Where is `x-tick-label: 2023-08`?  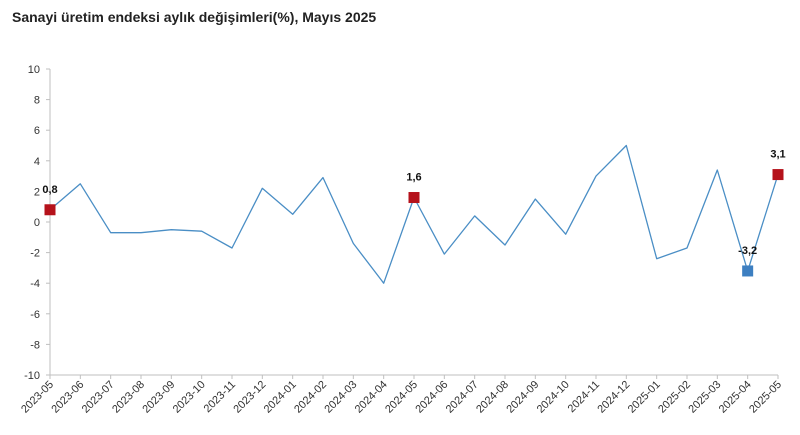 x-tick-label: 2023-08 is located at coordinates (128, 397).